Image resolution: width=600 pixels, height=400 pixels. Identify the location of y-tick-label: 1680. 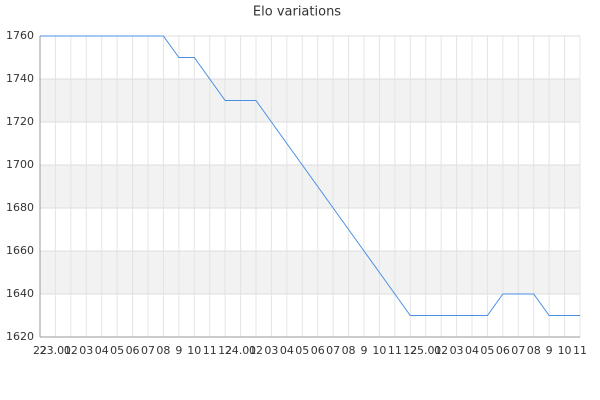
(20, 207).